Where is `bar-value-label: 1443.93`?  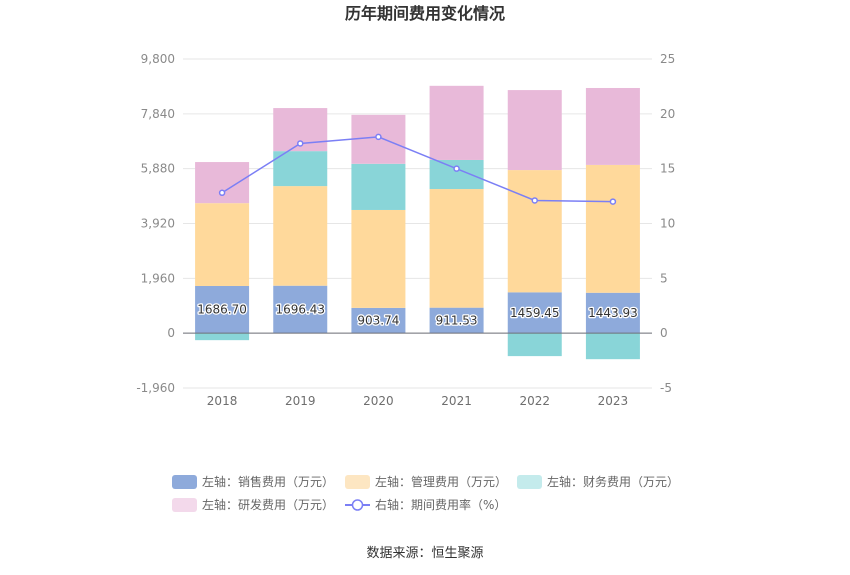
bar-value-label: 1443.93 is located at coordinates (613, 313).